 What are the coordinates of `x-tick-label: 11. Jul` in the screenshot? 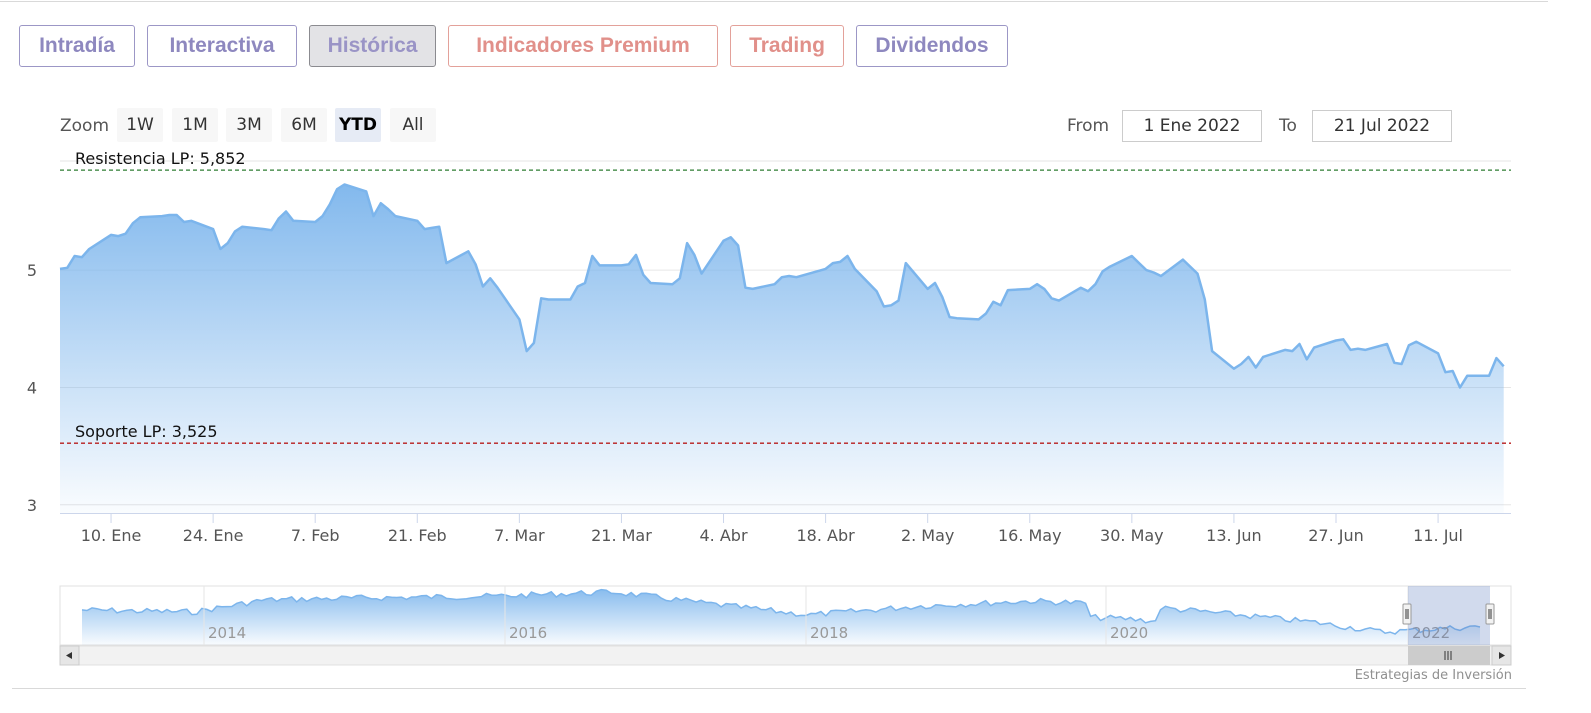 It's located at (1438, 535).